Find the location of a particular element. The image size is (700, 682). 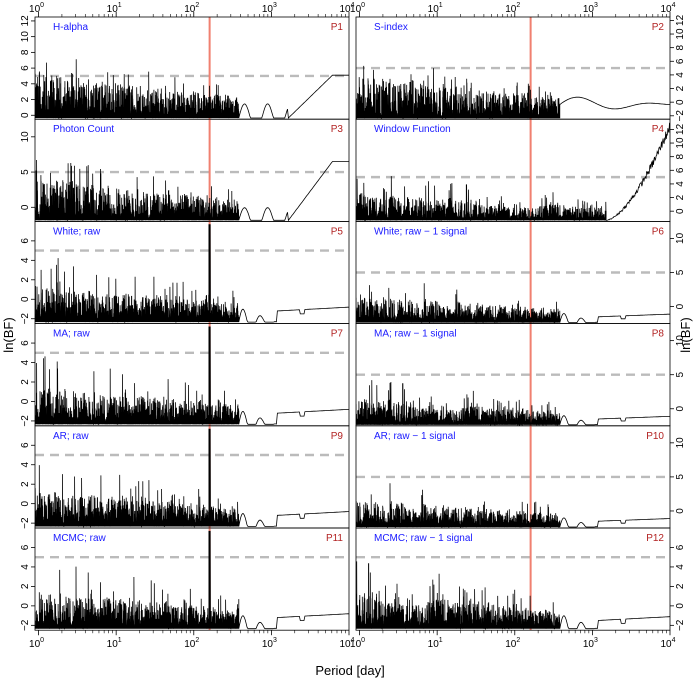

panel-p6: 0 5 10 White; raw − 1 signal P6 is located at coordinates (520, 272).